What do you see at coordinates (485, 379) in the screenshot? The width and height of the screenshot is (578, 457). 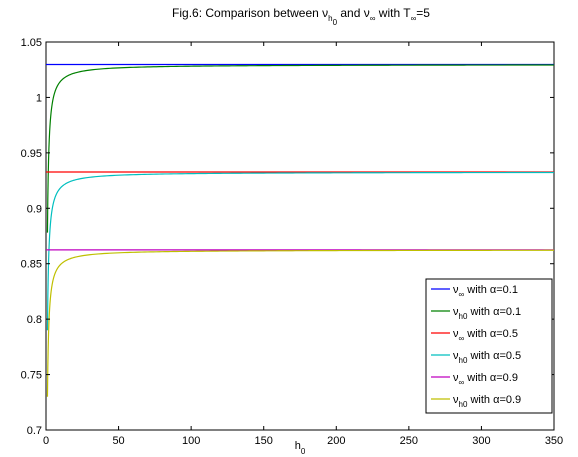 I see `legend-entry: ν∞ with α=0.9` at bounding box center [485, 379].